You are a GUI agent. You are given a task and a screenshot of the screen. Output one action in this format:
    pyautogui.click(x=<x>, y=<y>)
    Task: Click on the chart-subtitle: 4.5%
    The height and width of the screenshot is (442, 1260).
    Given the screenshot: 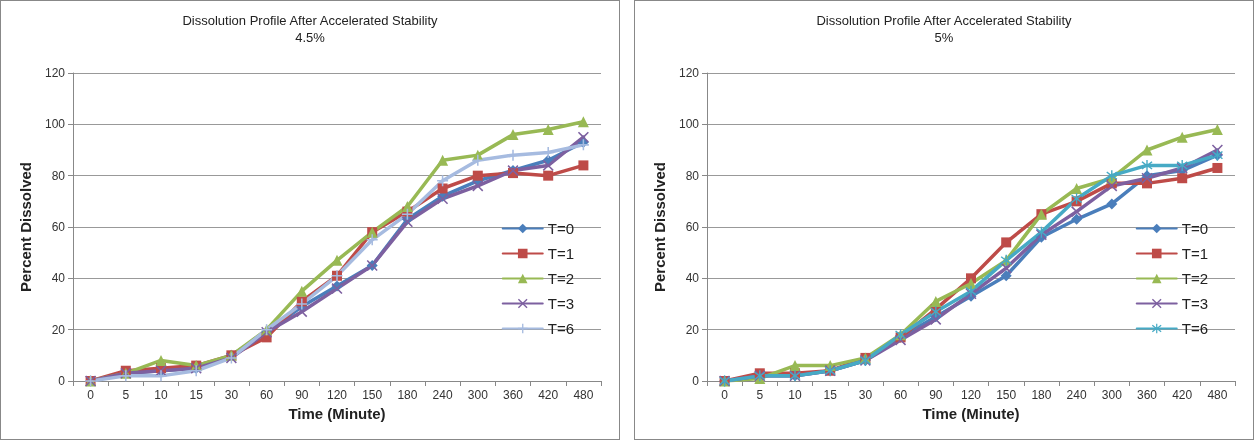 What is the action you would take?
    pyautogui.click(x=310, y=37)
    